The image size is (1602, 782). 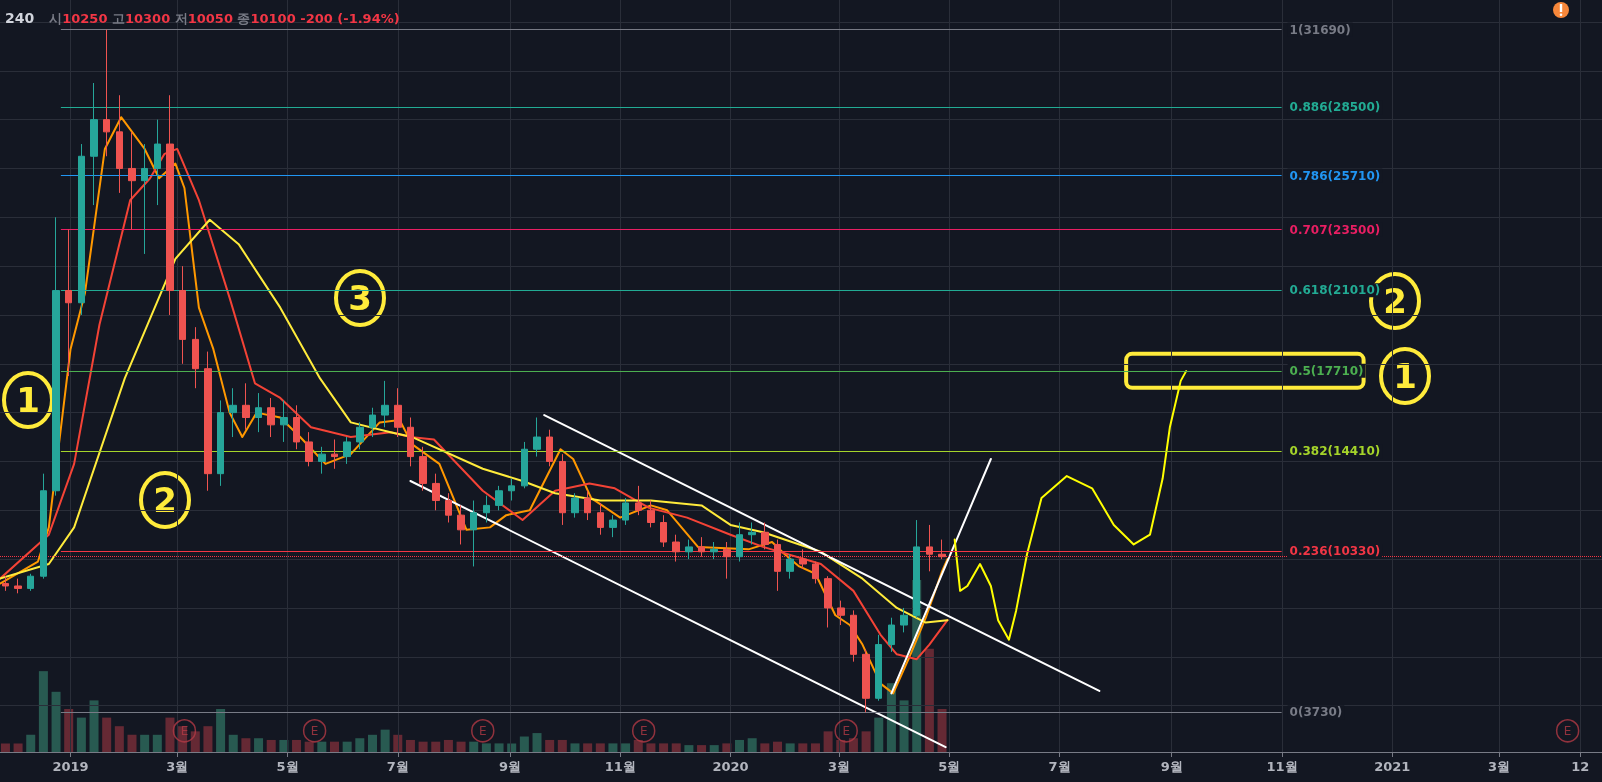 What do you see at coordinates (1335, 451) in the screenshot?
I see `ref-line-label: 0.382(14410)` at bounding box center [1335, 451].